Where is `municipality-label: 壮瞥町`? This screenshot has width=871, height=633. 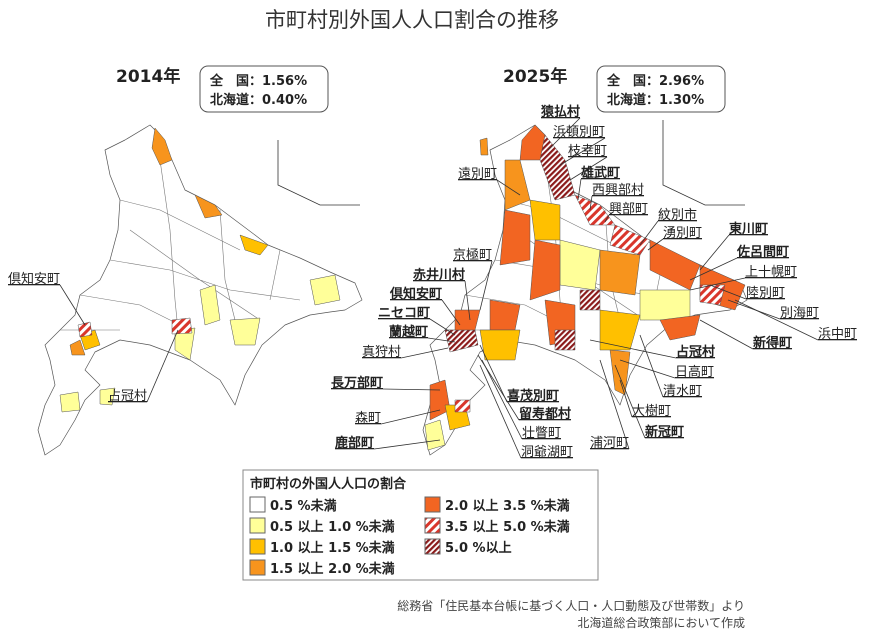 municipality-label: 壮瞥町 is located at coordinates (541, 433).